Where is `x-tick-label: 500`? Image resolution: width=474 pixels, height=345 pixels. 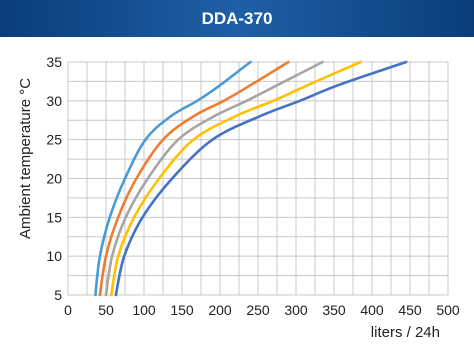 x-tick-label: 500 is located at coordinates (448, 310).